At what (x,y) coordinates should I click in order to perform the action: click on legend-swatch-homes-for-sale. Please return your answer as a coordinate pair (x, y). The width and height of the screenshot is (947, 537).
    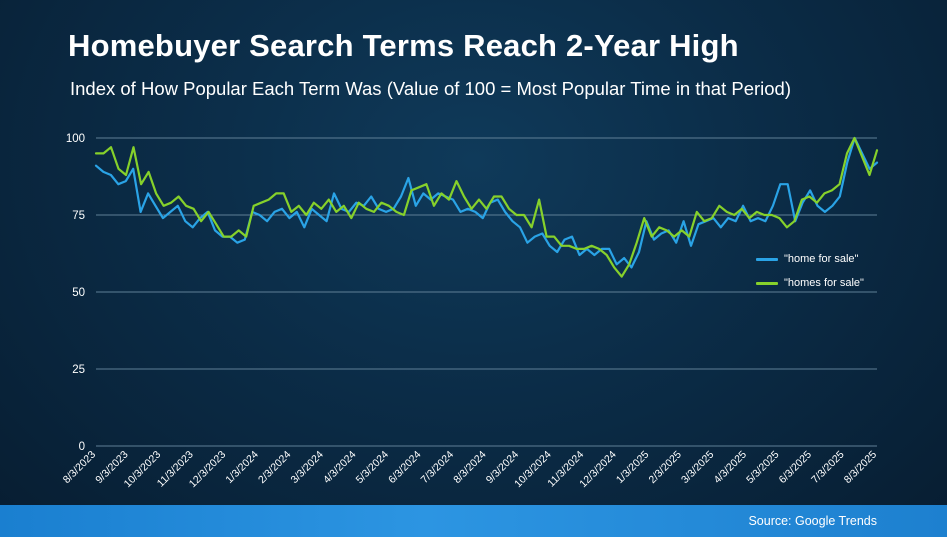
    Looking at the image, I should click on (767, 283).